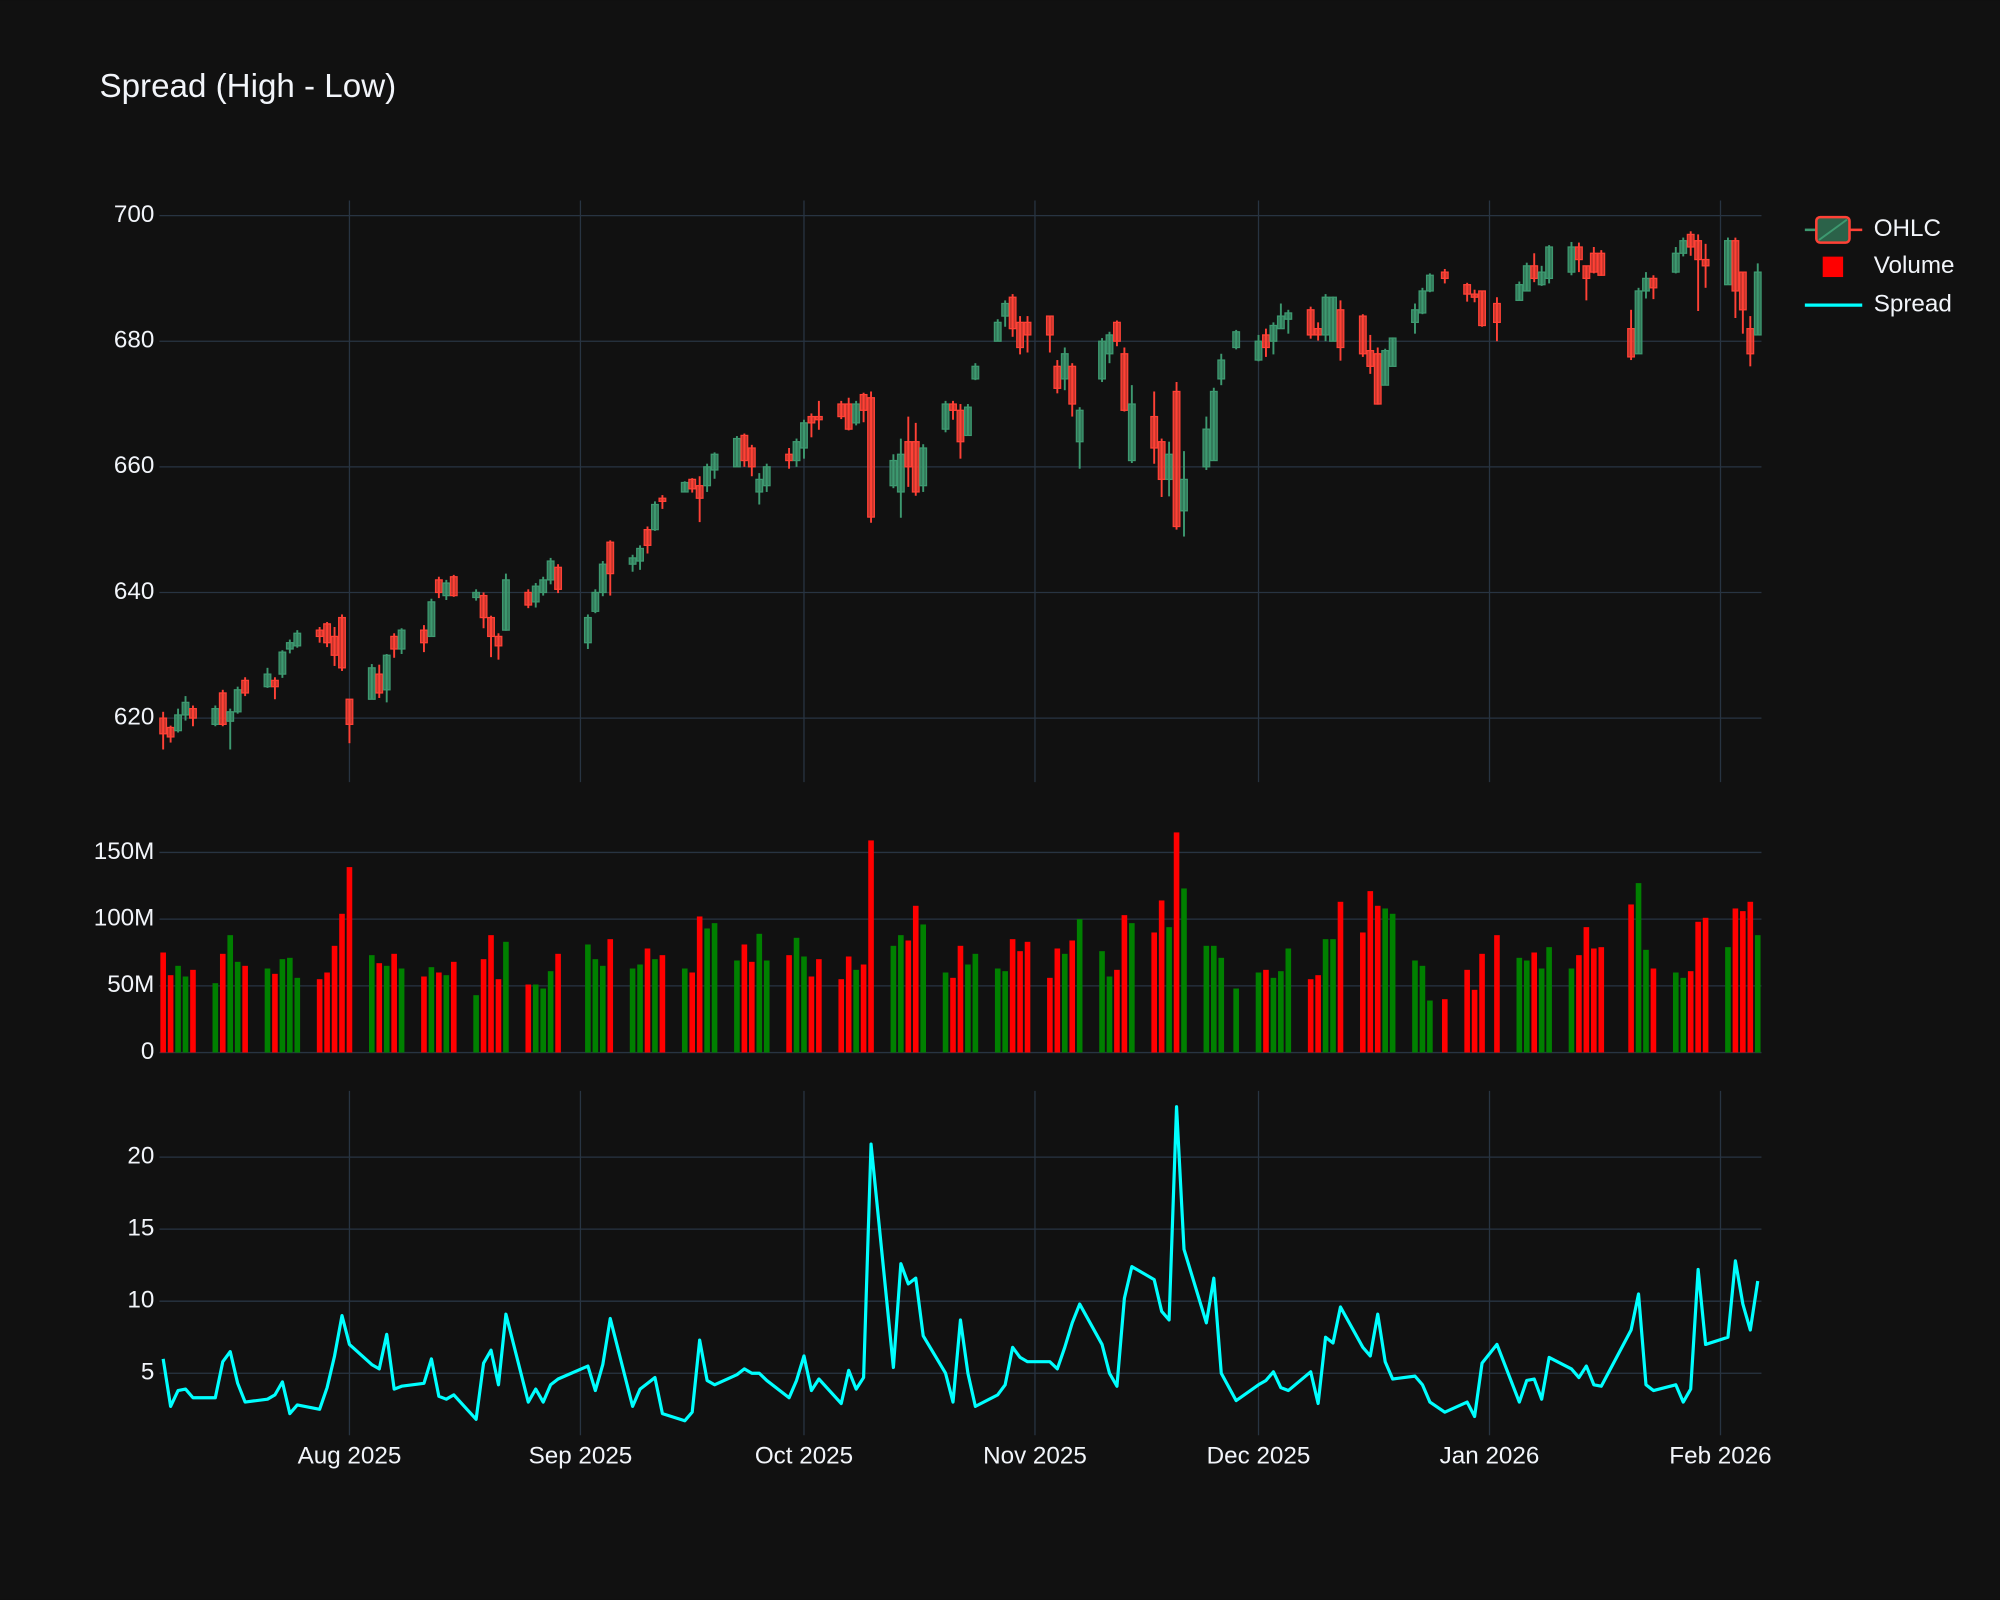  Describe the element at coordinates (134, 591) in the screenshot. I see `y-tick-label: 640` at that location.